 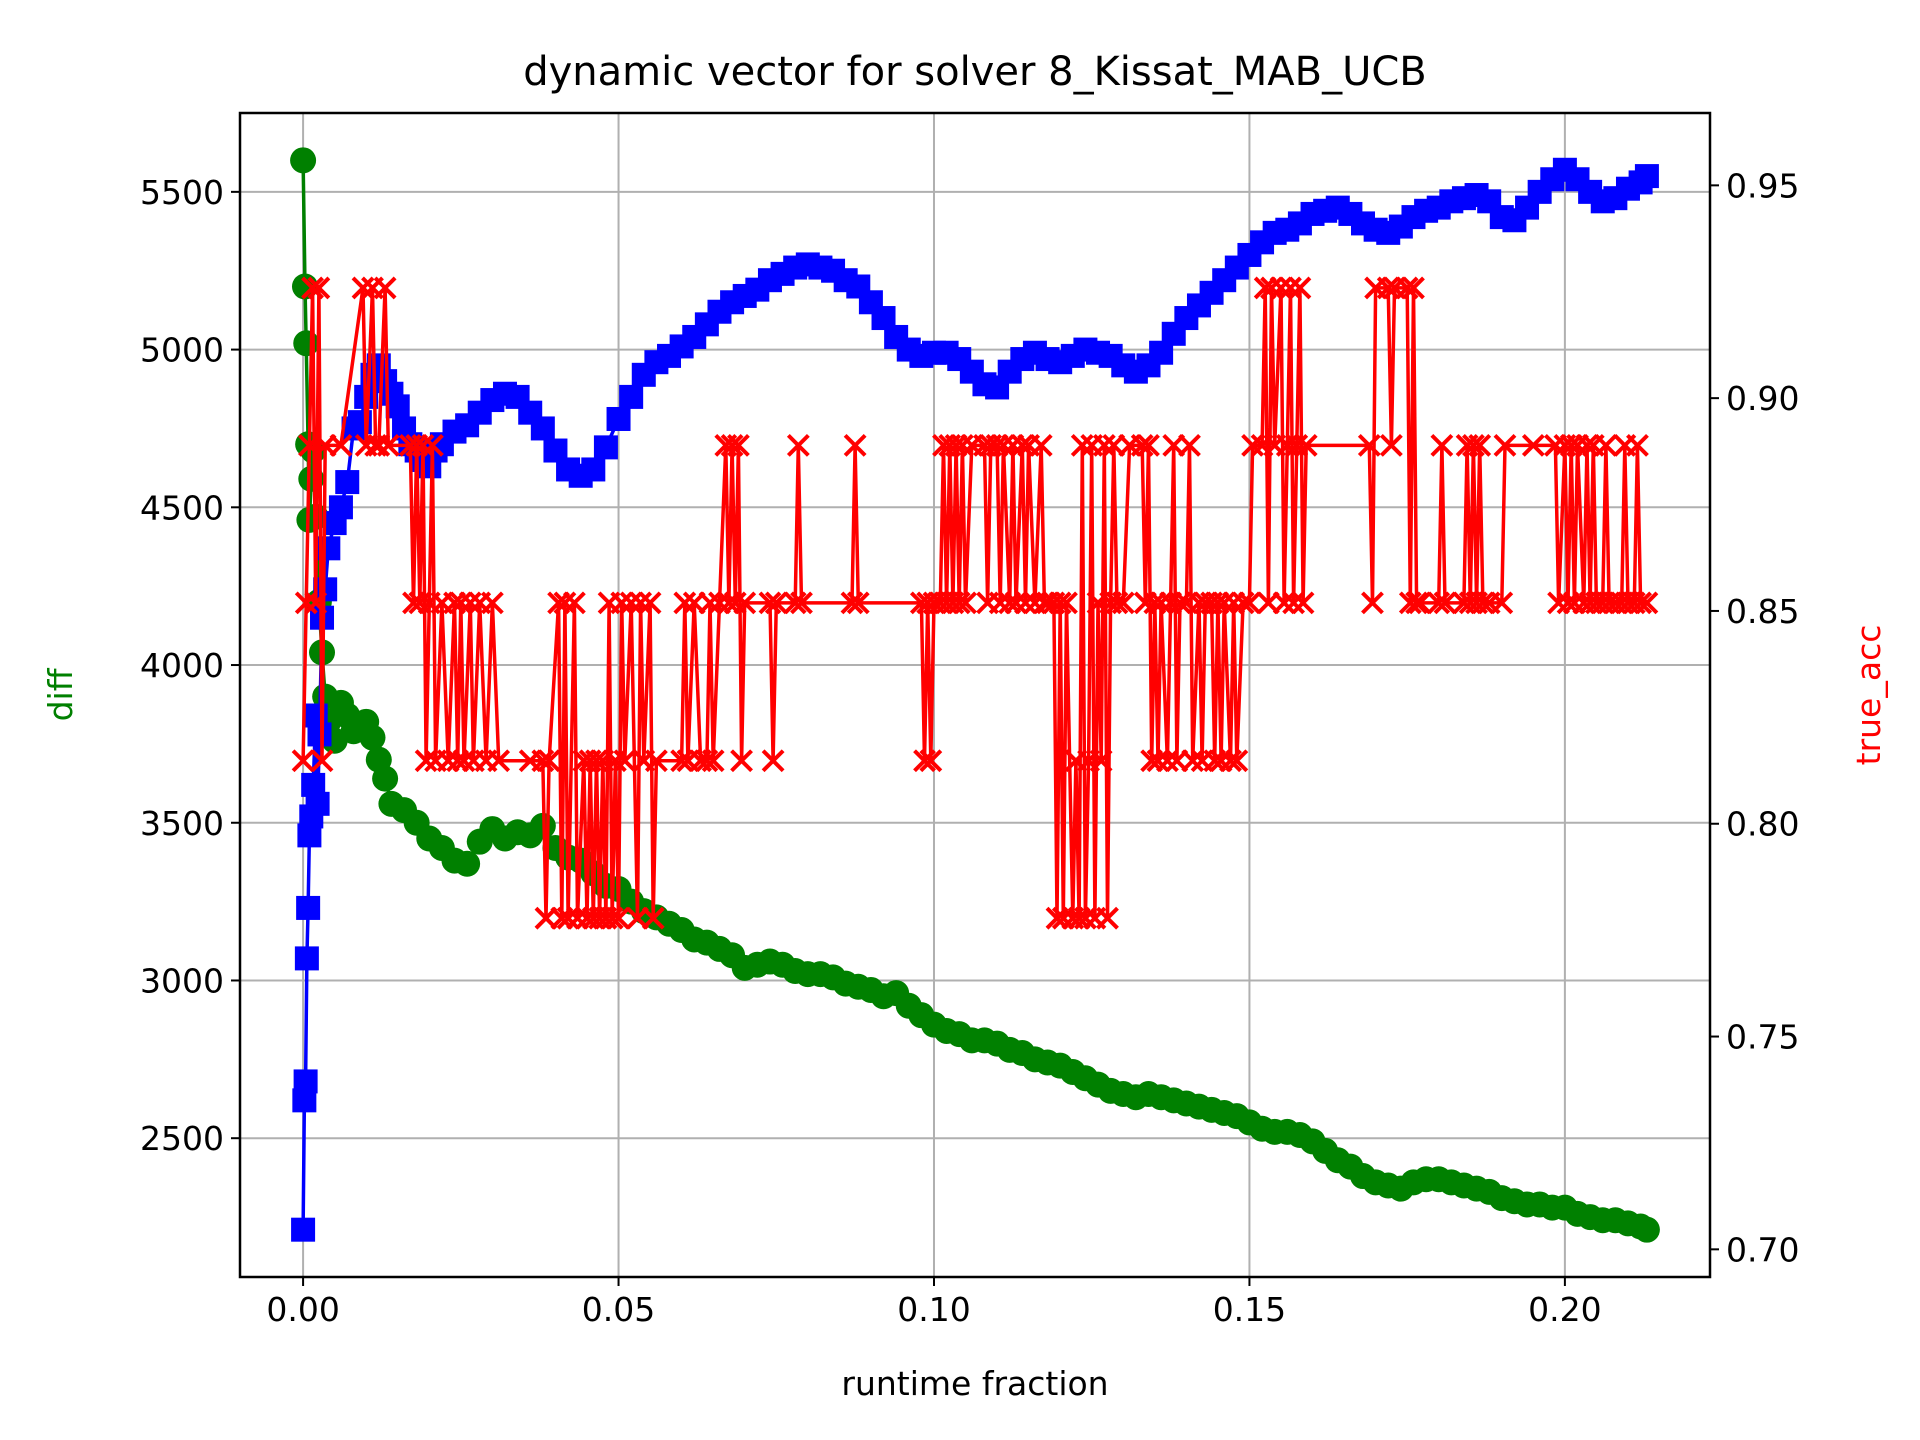 I want to click on y-axis-left-label: diff, so click(x=60, y=694).